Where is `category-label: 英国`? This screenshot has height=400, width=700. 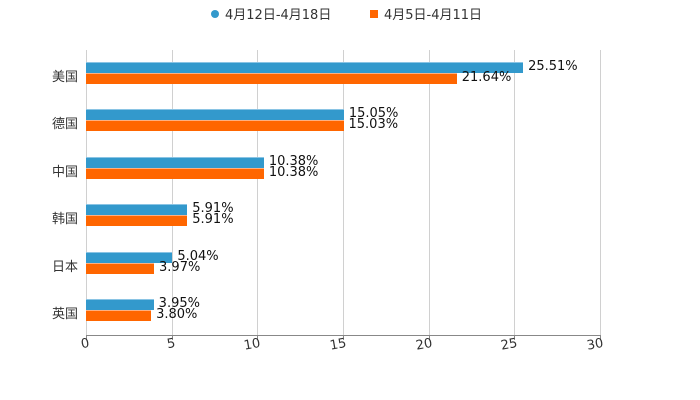
category-label: 英国 is located at coordinates (64, 315).